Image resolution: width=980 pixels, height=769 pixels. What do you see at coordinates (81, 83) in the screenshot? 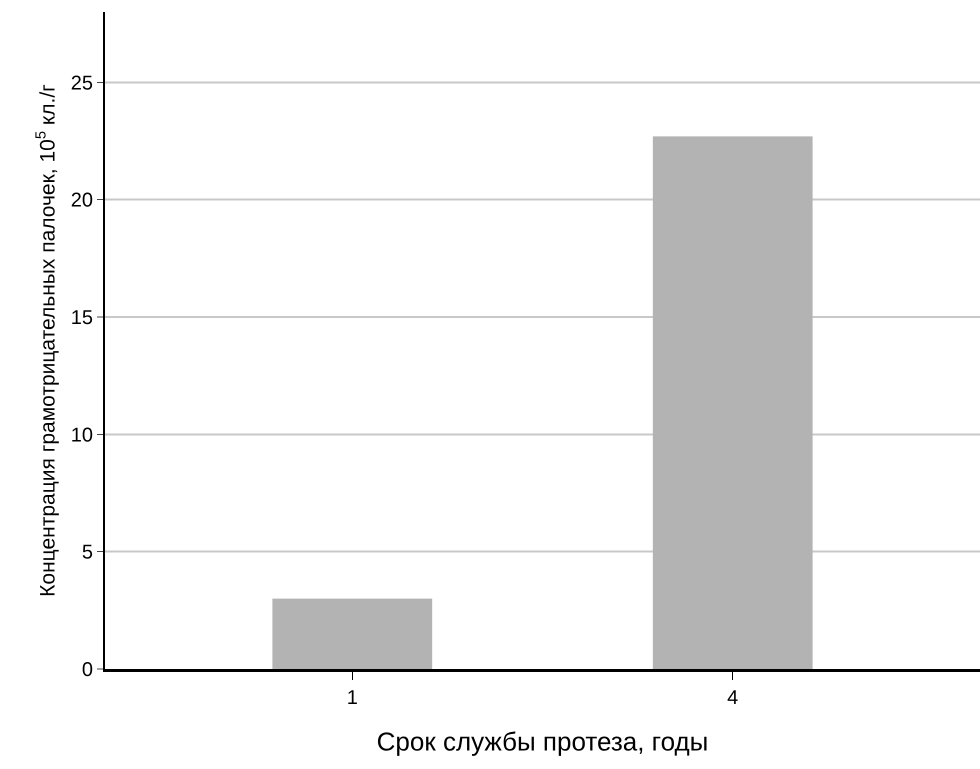
I see `y-tick-label: 25` at bounding box center [81, 83].